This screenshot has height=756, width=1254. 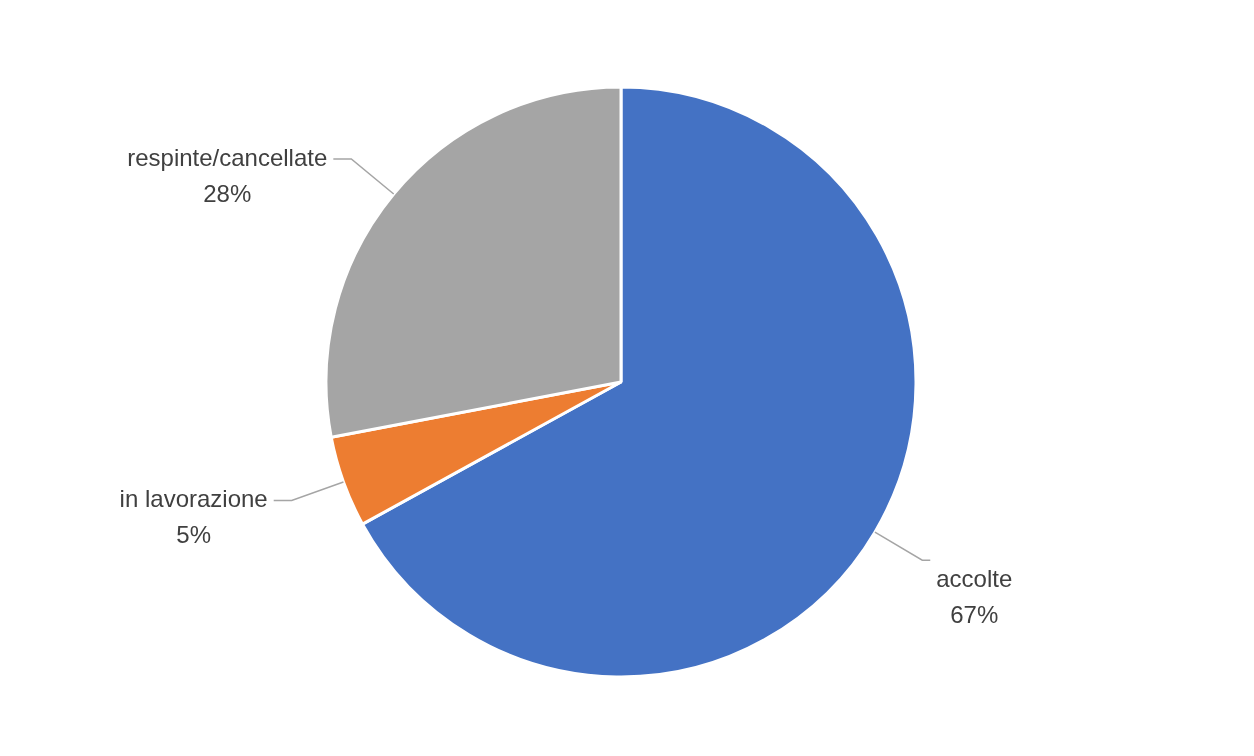 I want to click on slice-label: accolte, so click(x=974, y=578).